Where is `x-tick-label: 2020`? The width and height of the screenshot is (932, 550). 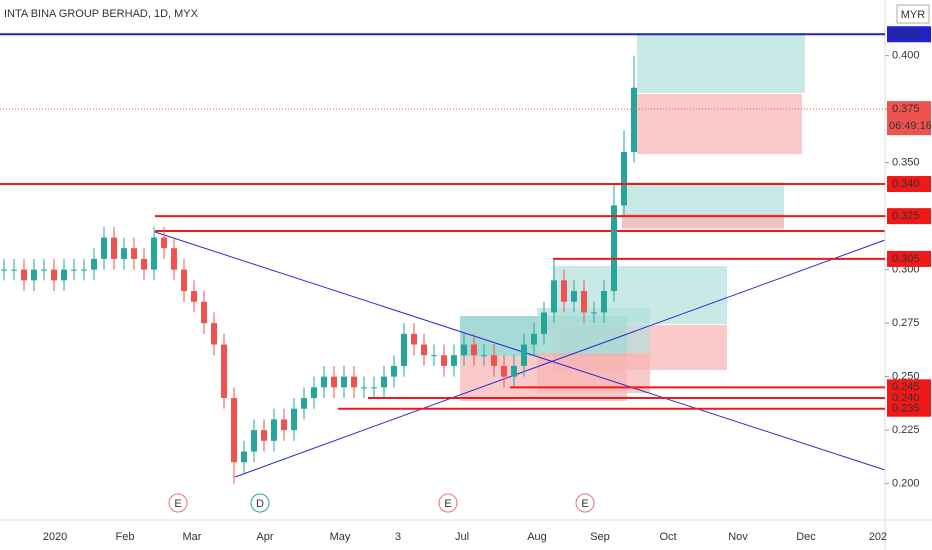
x-tick-label: 2020 is located at coordinates (55, 537).